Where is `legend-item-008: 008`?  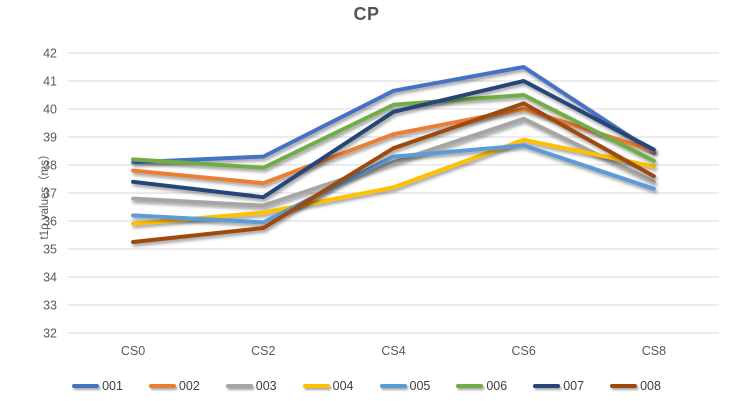 legend-item-008: 008 is located at coordinates (635, 386).